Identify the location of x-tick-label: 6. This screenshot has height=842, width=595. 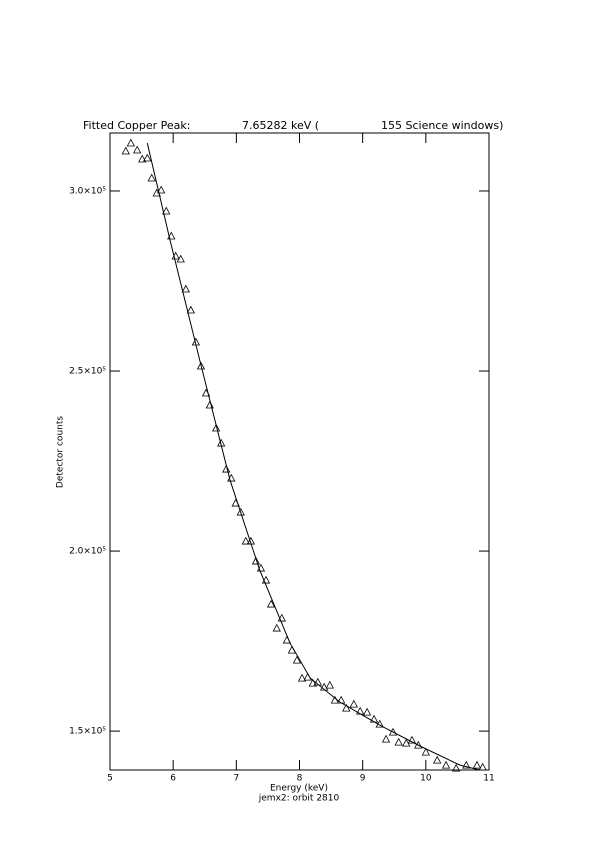
(173, 779).